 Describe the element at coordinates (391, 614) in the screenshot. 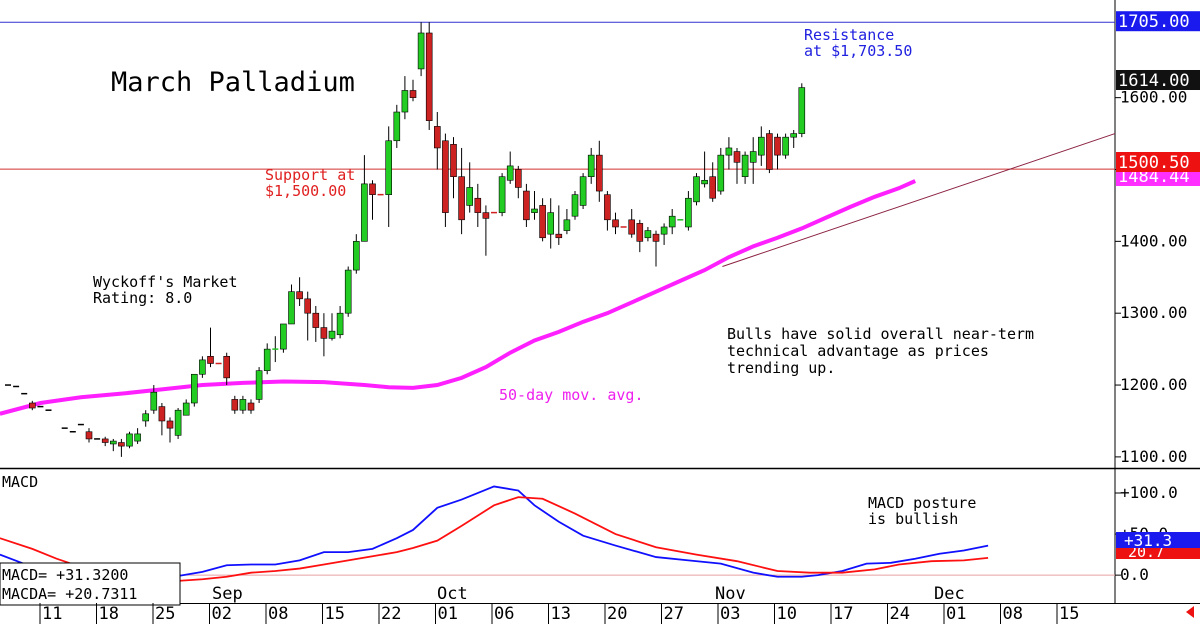

I see `date-label: 22` at that location.